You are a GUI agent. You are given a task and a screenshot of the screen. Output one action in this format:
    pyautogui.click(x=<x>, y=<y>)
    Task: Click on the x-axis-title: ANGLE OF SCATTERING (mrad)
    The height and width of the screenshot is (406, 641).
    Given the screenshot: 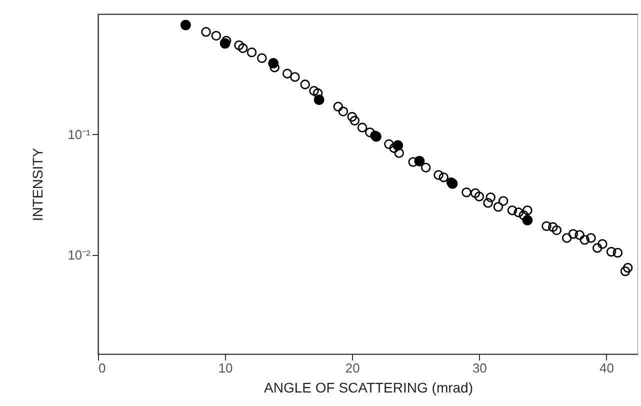 What is the action you would take?
    pyautogui.click(x=368, y=388)
    